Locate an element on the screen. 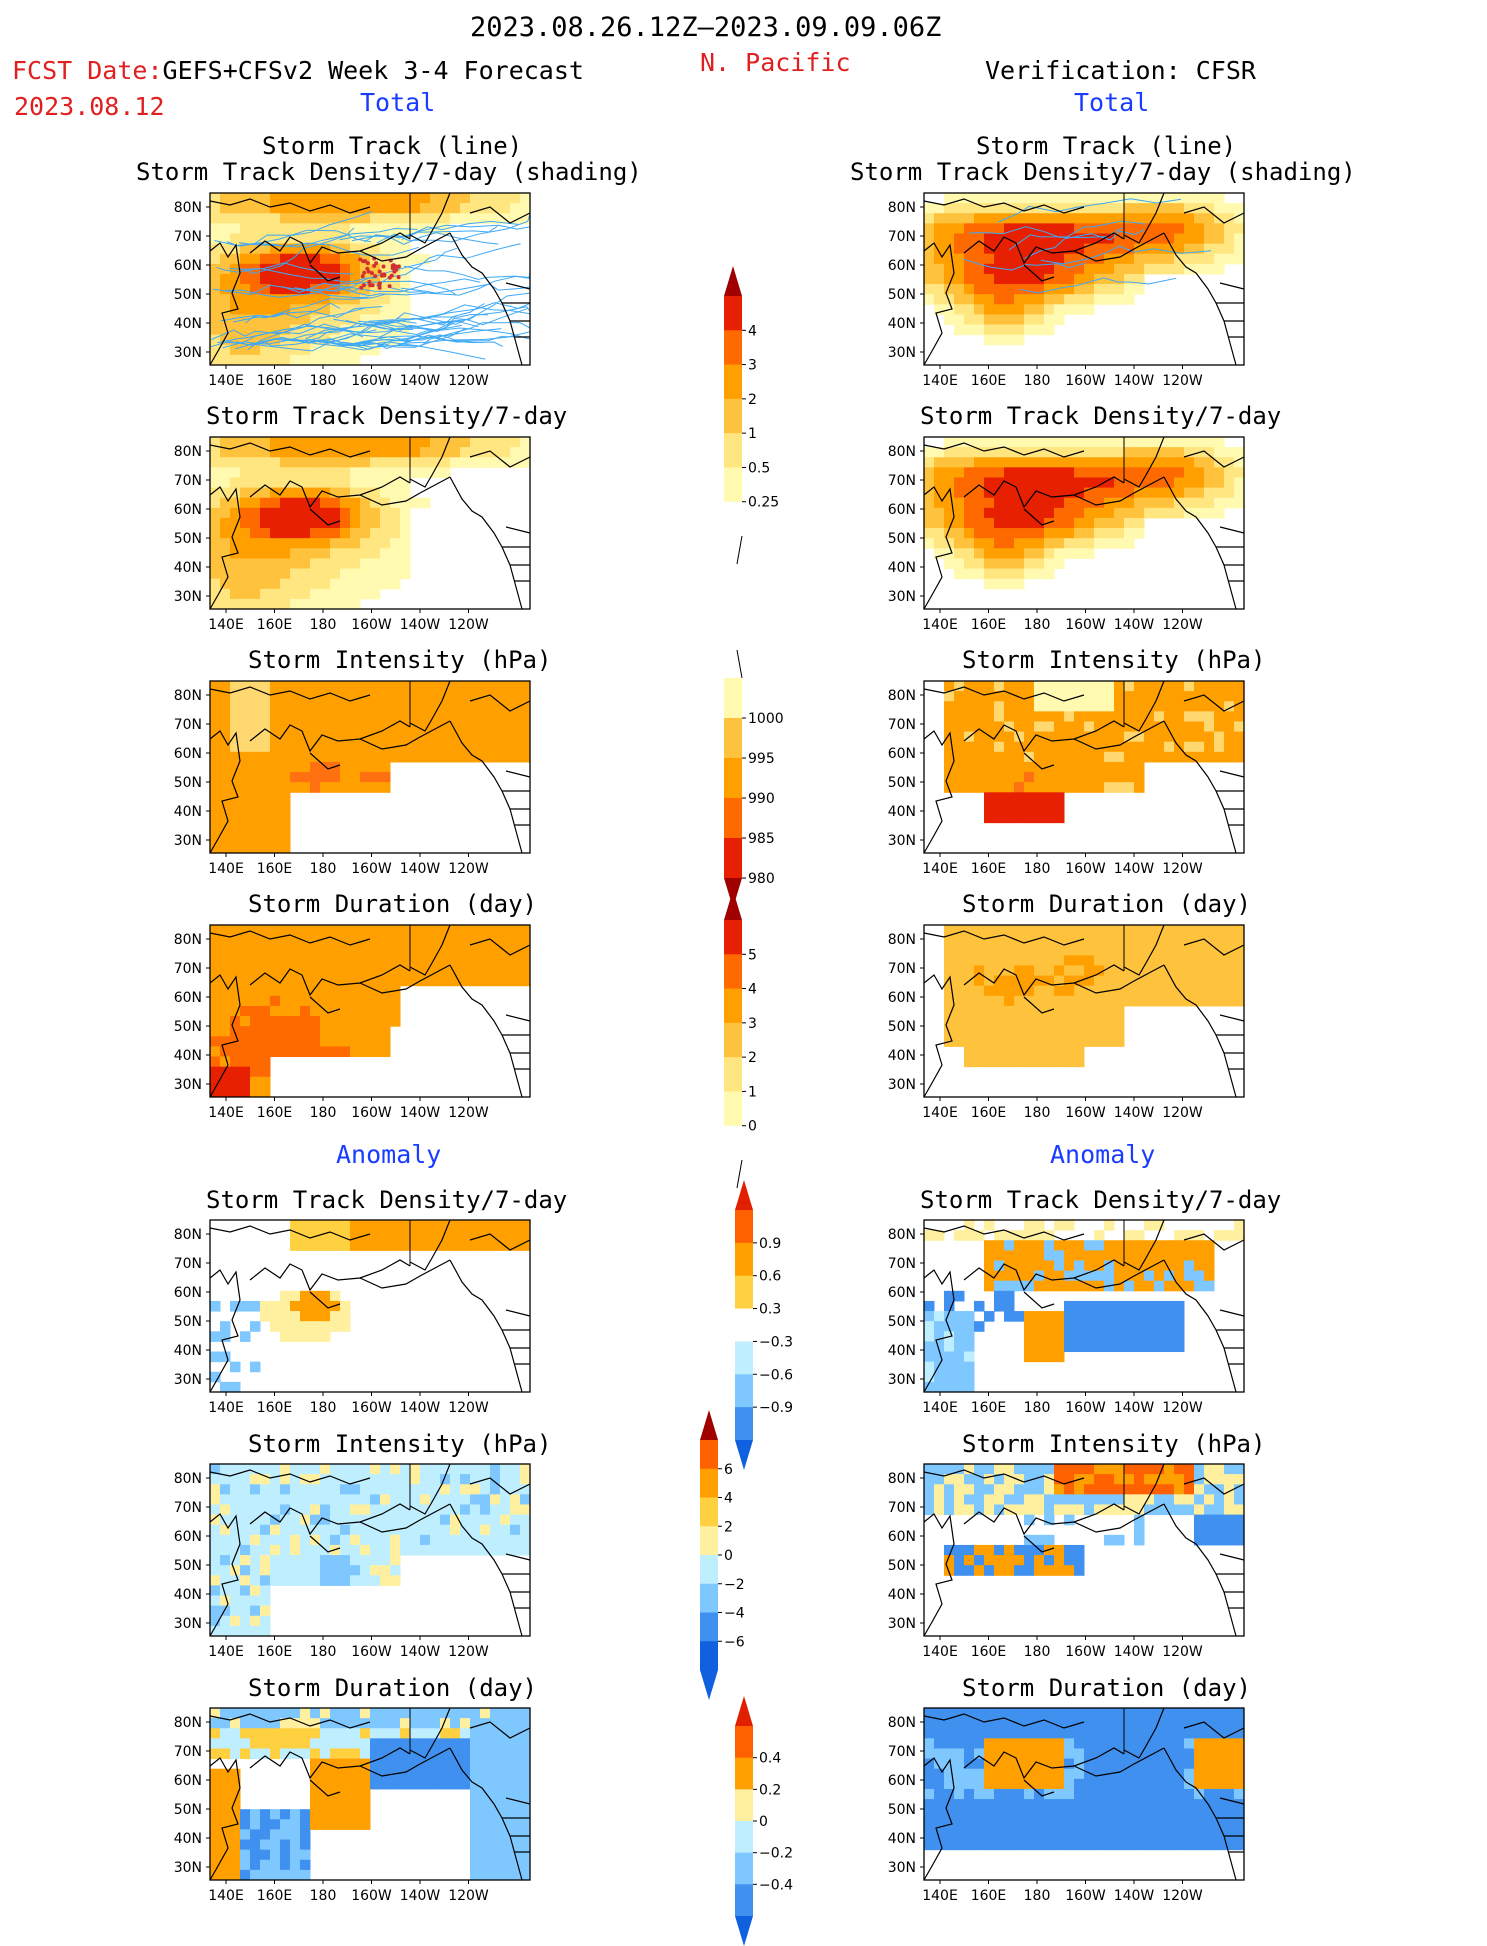  lat-tick-label: 70N is located at coordinates (902, 237).